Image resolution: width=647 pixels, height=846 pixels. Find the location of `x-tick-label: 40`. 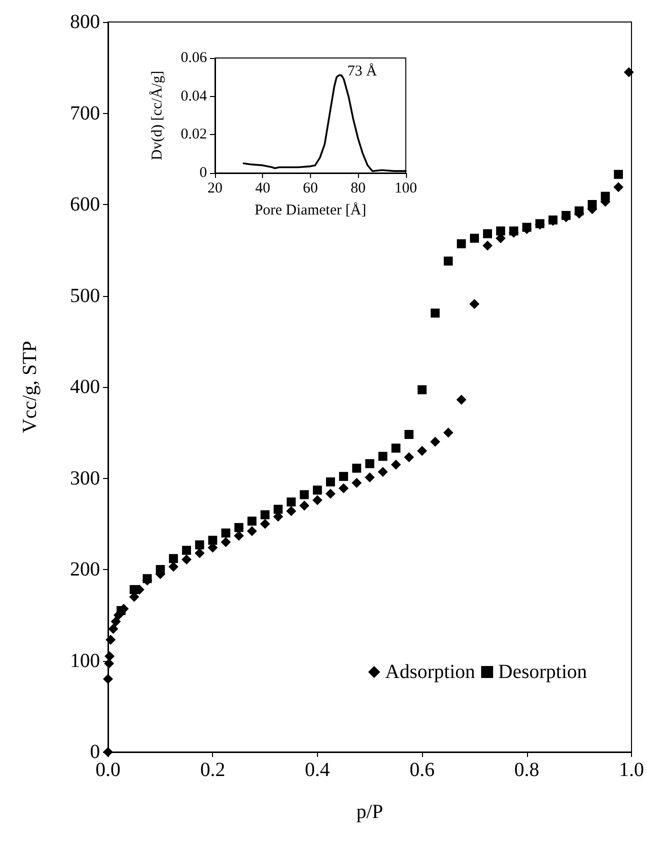

x-tick-label: 40 is located at coordinates (262, 188).